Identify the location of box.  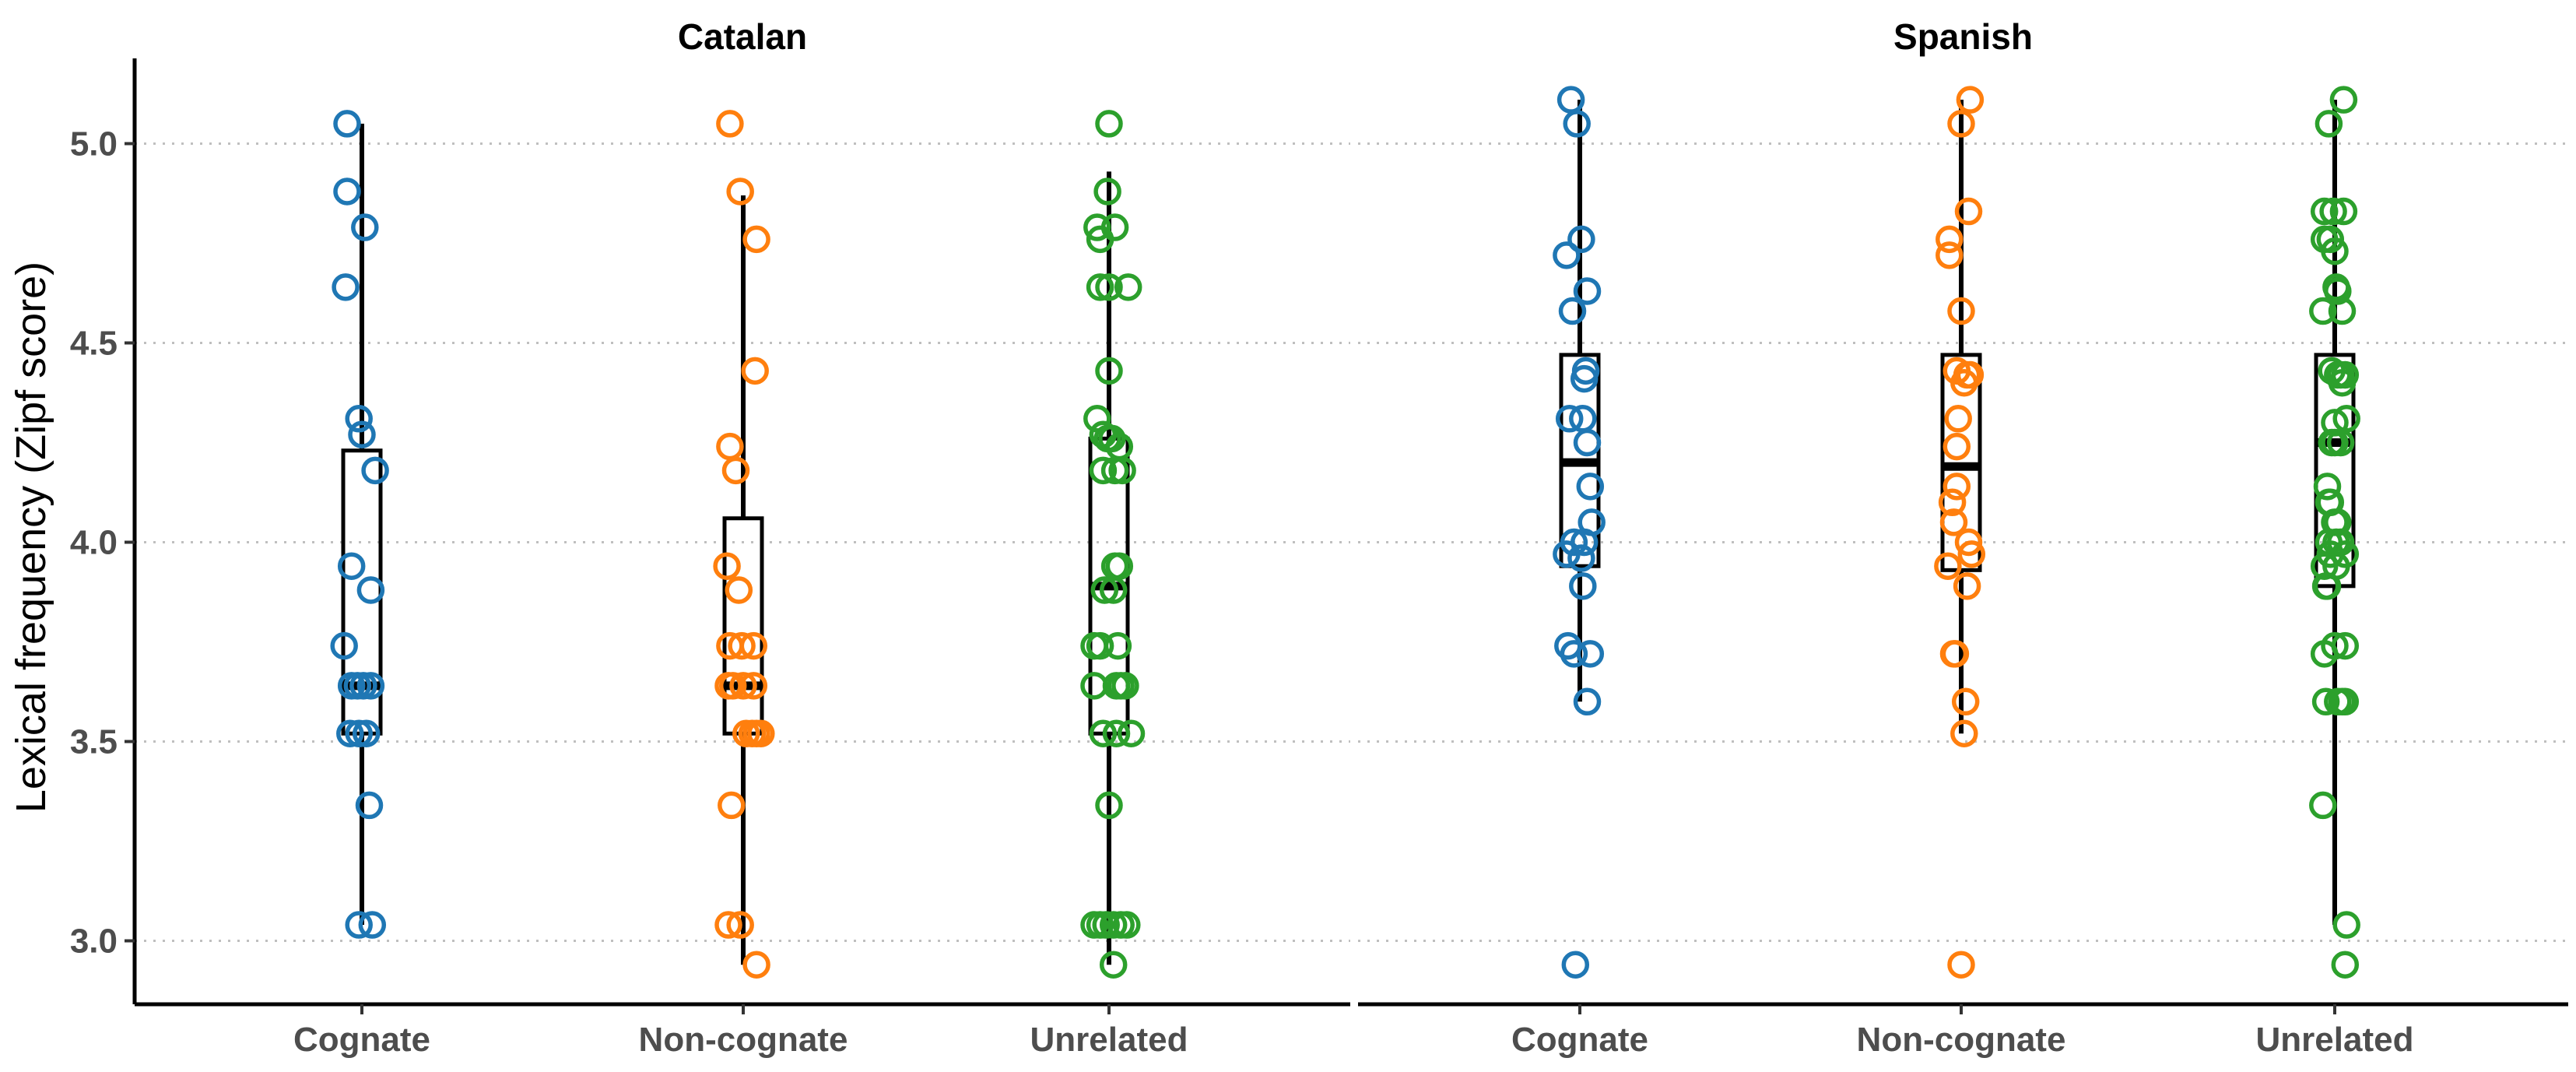
(743, 626).